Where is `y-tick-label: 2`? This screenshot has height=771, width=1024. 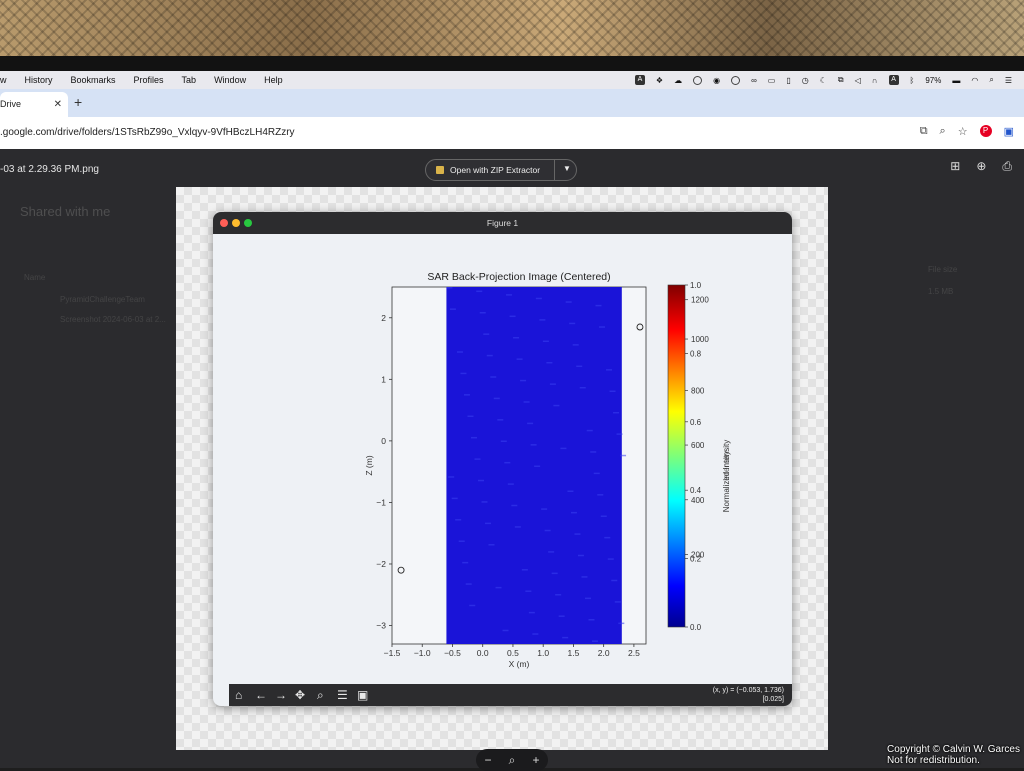
y-tick-label: 2 is located at coordinates (383, 318).